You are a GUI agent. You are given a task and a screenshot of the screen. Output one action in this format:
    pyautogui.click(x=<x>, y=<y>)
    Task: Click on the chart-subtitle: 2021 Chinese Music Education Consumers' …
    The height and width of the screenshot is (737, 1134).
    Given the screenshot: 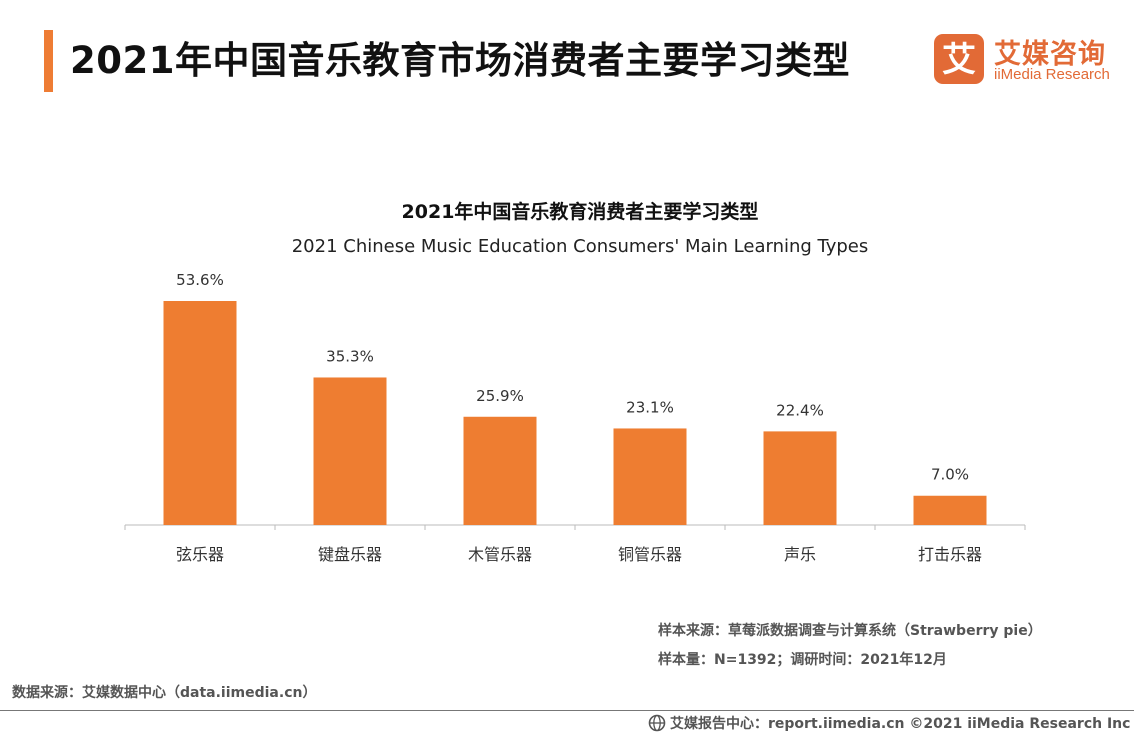 What is the action you would take?
    pyautogui.click(x=580, y=246)
    